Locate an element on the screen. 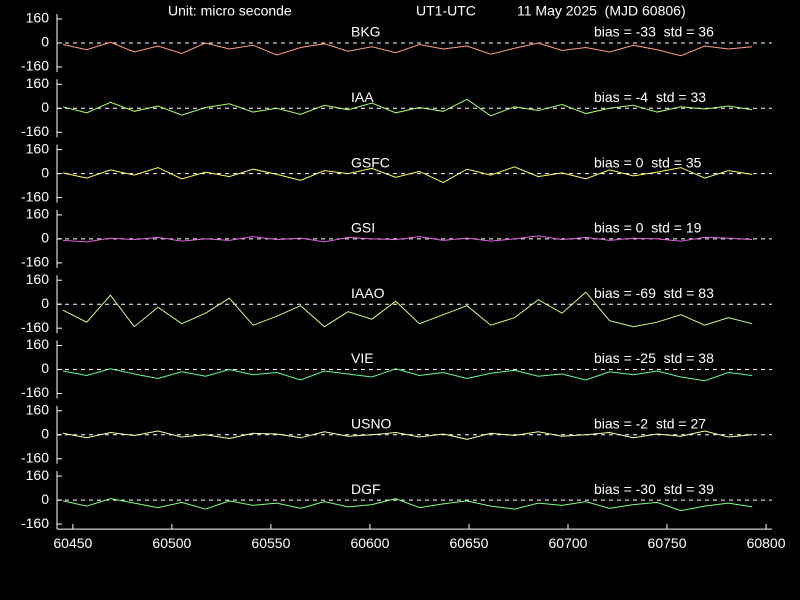 The width and height of the screenshot is (800, 600). panel-label: GSFC is located at coordinates (370, 162).